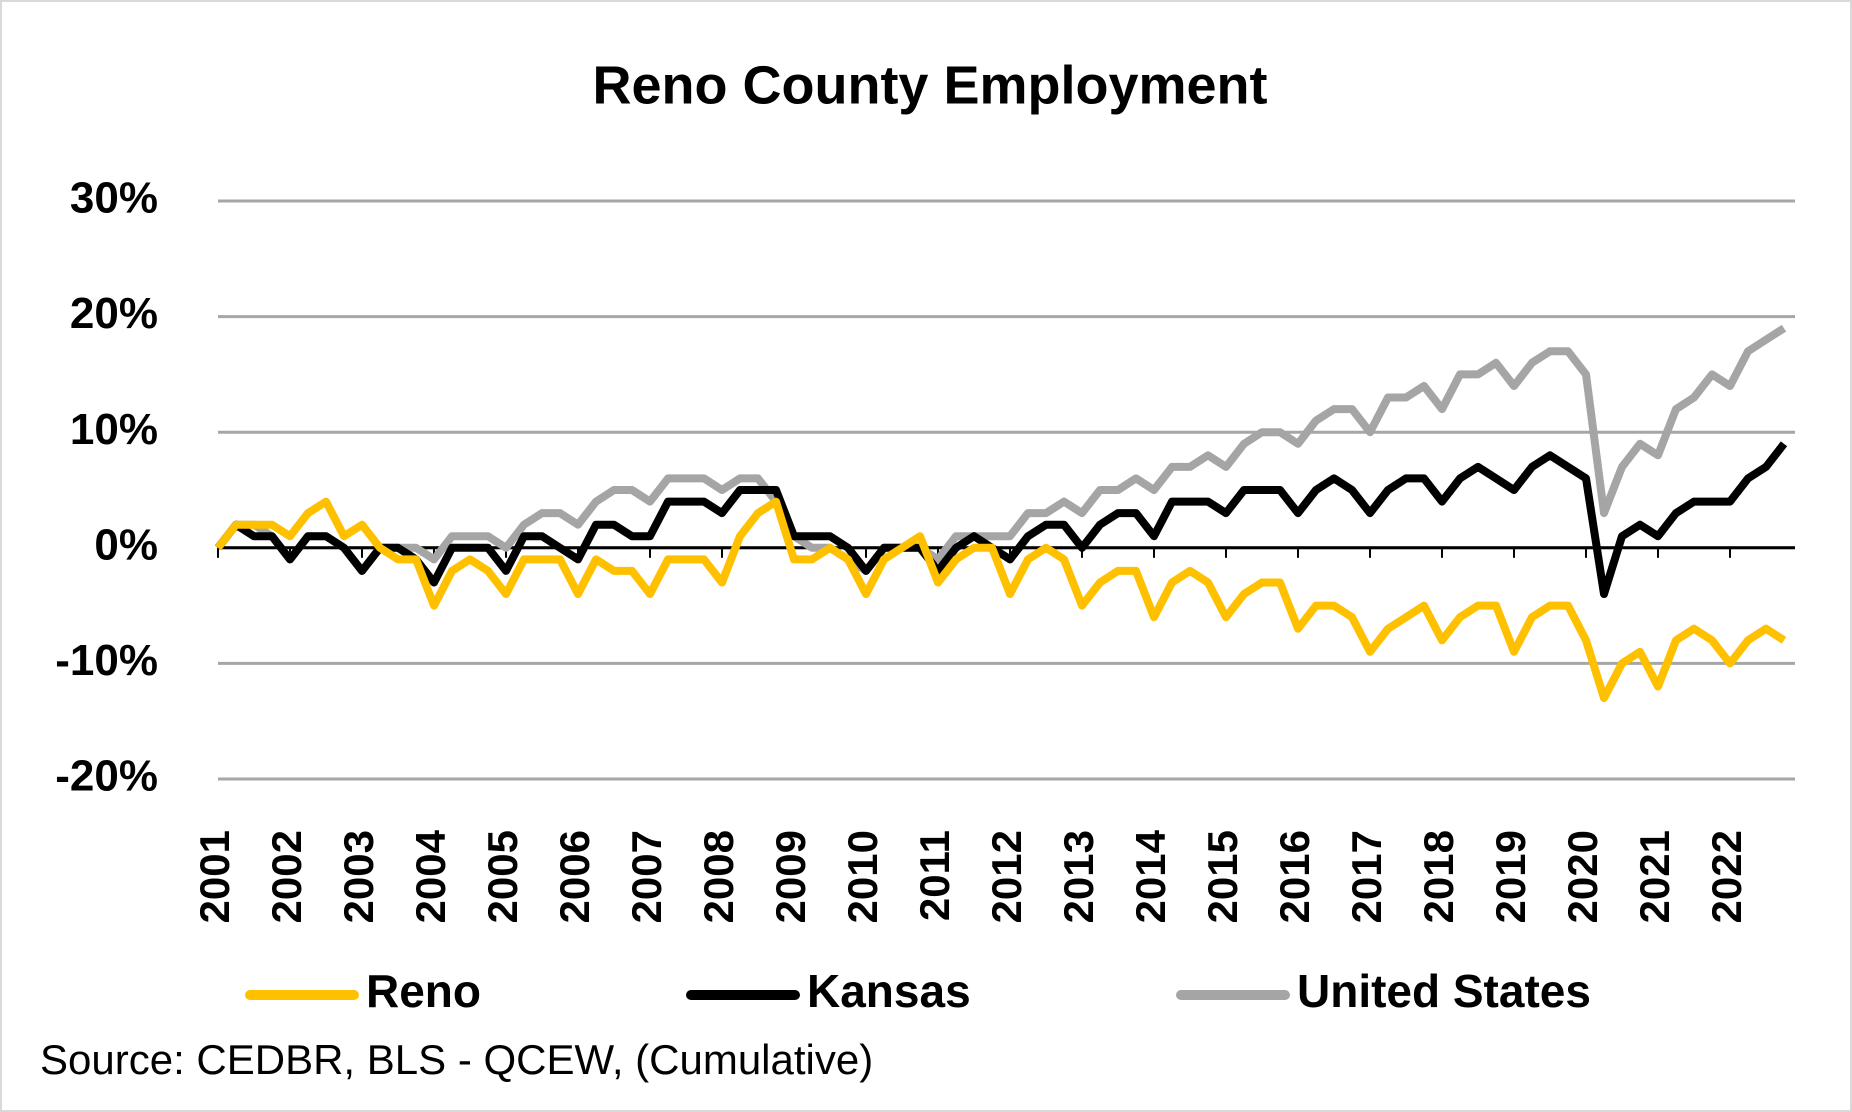  I want to click on y-tick-label: 20%, so click(114, 313).